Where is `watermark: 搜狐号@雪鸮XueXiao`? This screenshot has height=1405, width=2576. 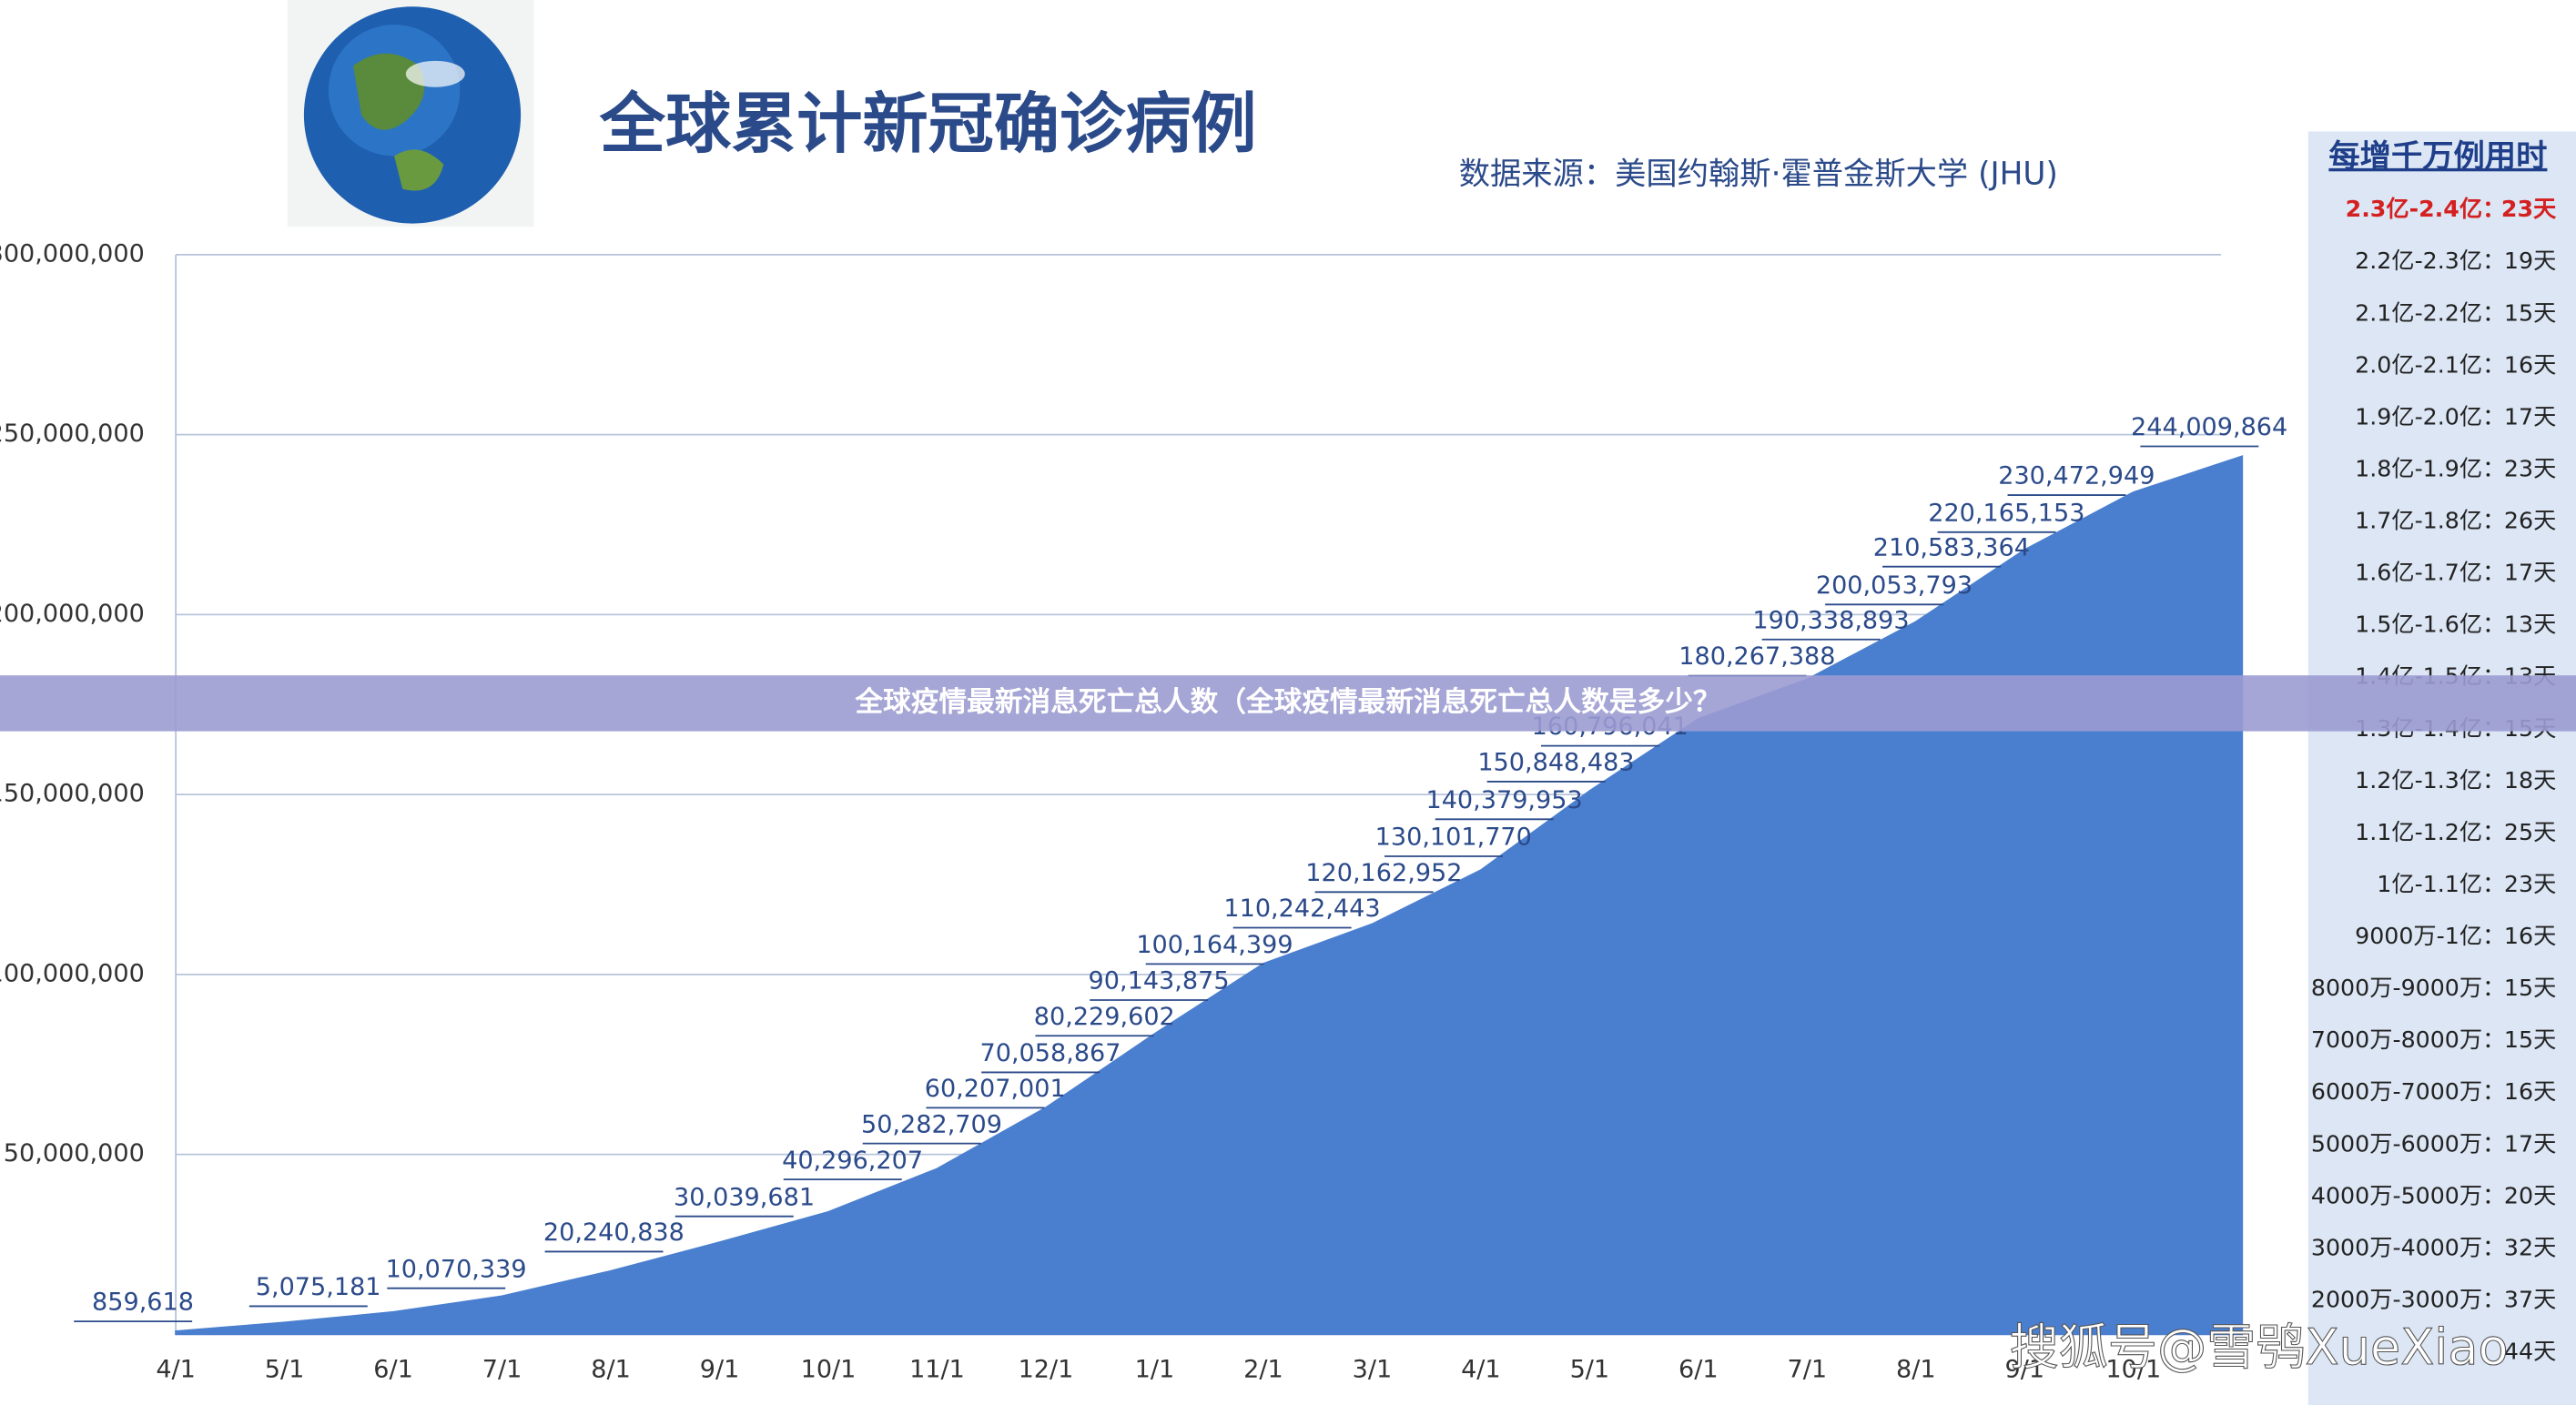 watermark: 搜狐号@雪鸮XueXiao is located at coordinates (2259, 1347).